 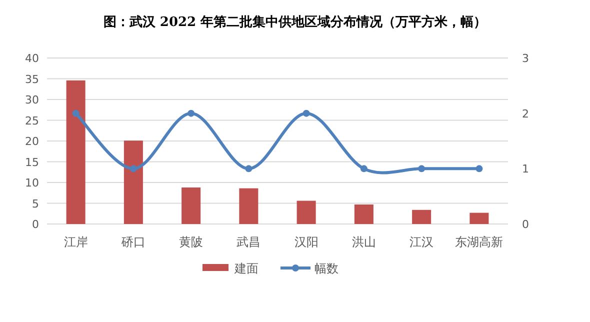 What do you see at coordinates (326, 269) in the screenshot?
I see `legend-label: 幅数` at bounding box center [326, 269].